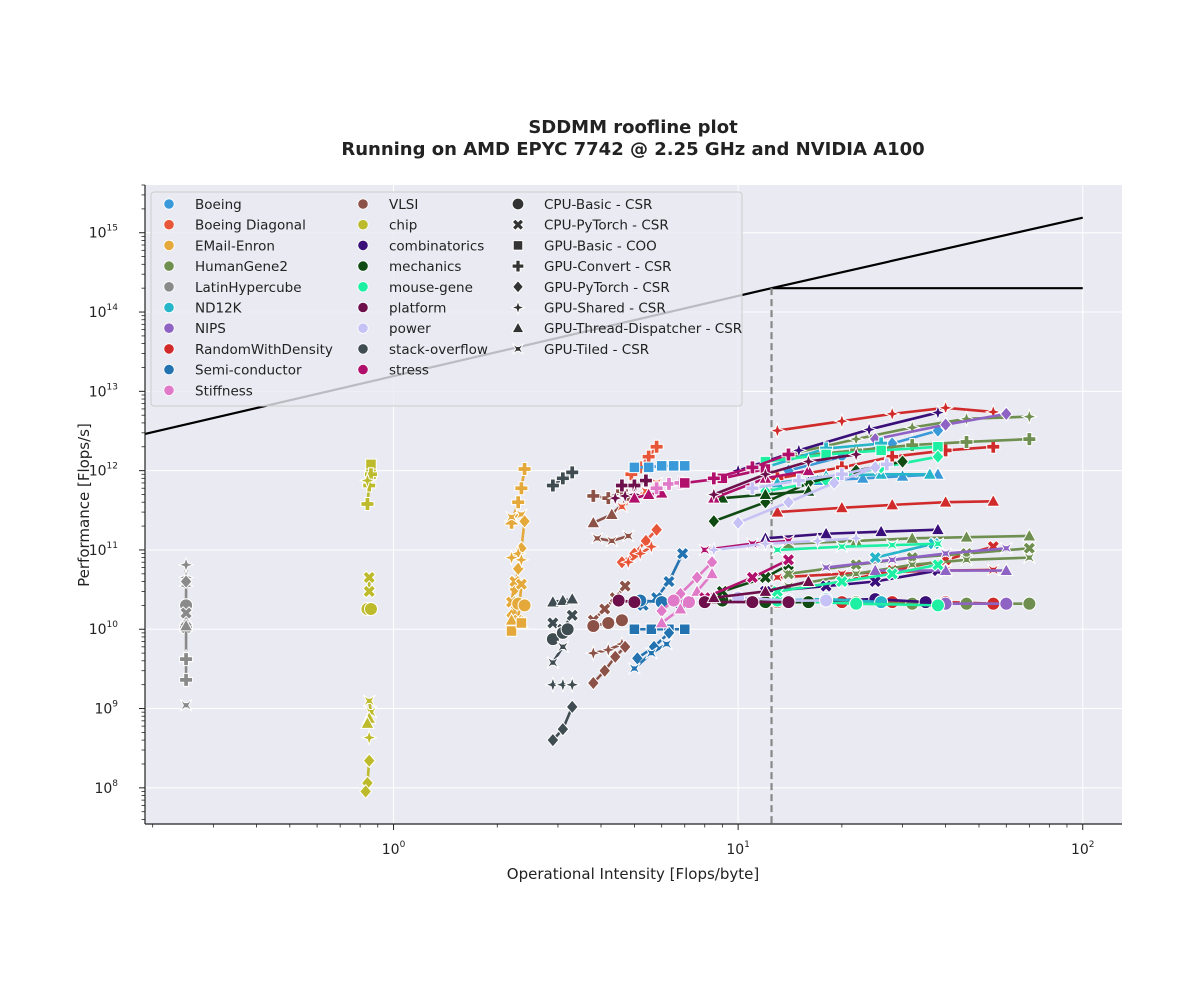  Describe the element at coordinates (403, 226) in the screenshot. I see `legend-label: chip` at that location.